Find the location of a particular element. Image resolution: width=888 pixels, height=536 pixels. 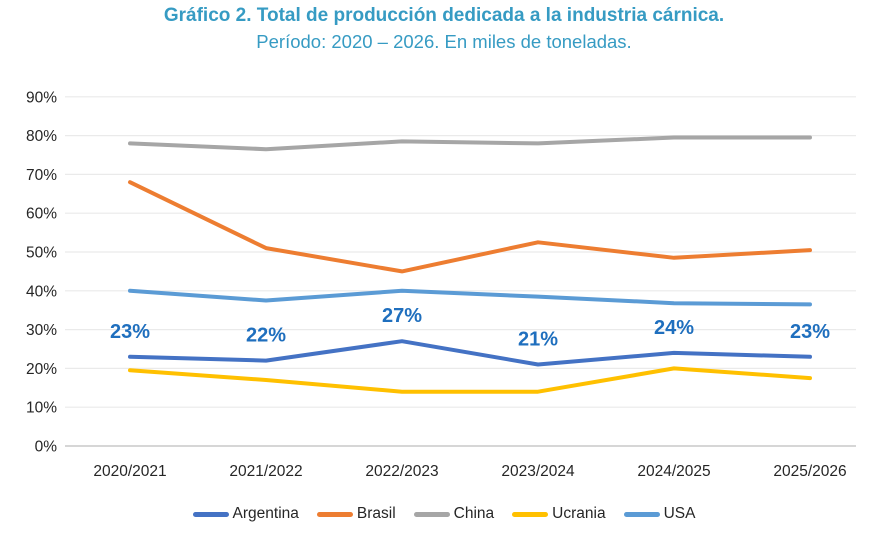

series-line-china is located at coordinates (470, 143).